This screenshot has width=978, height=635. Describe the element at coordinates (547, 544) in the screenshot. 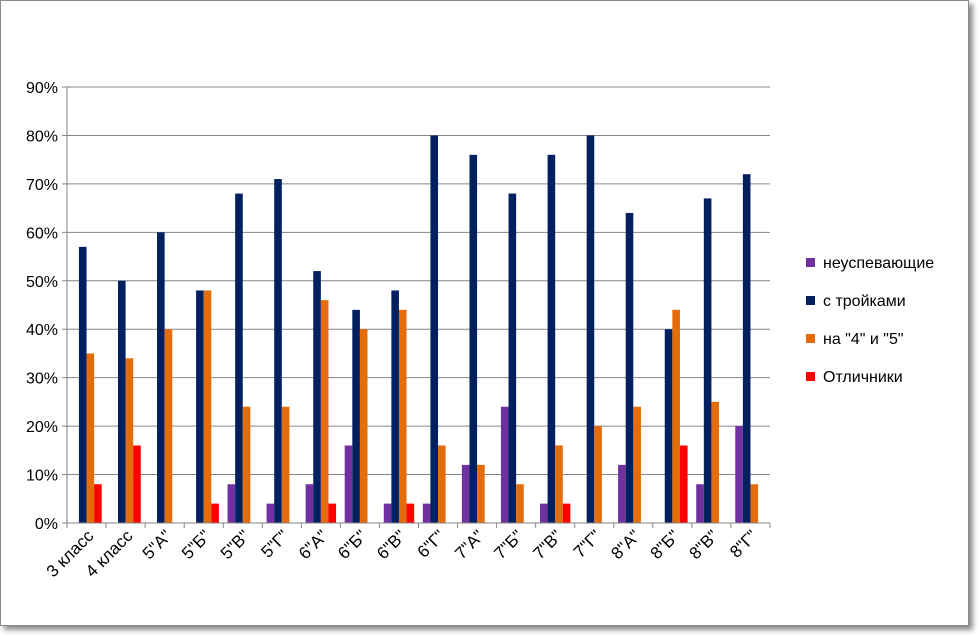

I see `x-category-label: 7"В"` at that location.